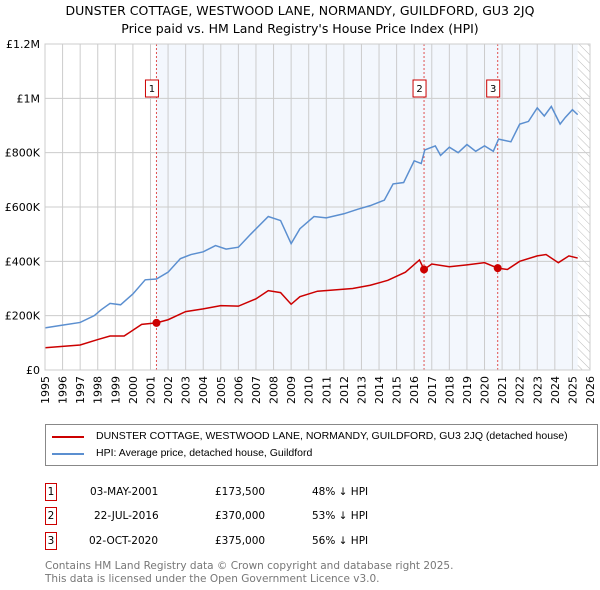 Image resolution: width=600 pixels, height=590 pixels. Describe the element at coordinates (414, 390) in the screenshot. I see `x-tick-label: 2016` at that location.